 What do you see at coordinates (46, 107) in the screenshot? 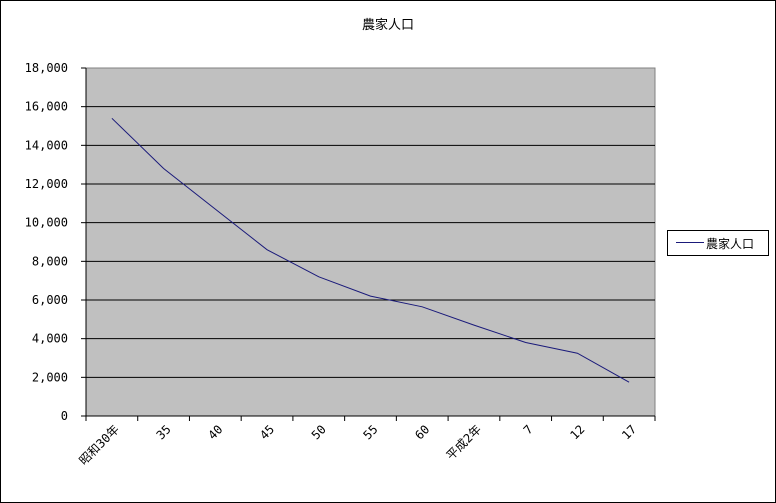
I see `y-tick-label: 16,000` at bounding box center [46, 107].